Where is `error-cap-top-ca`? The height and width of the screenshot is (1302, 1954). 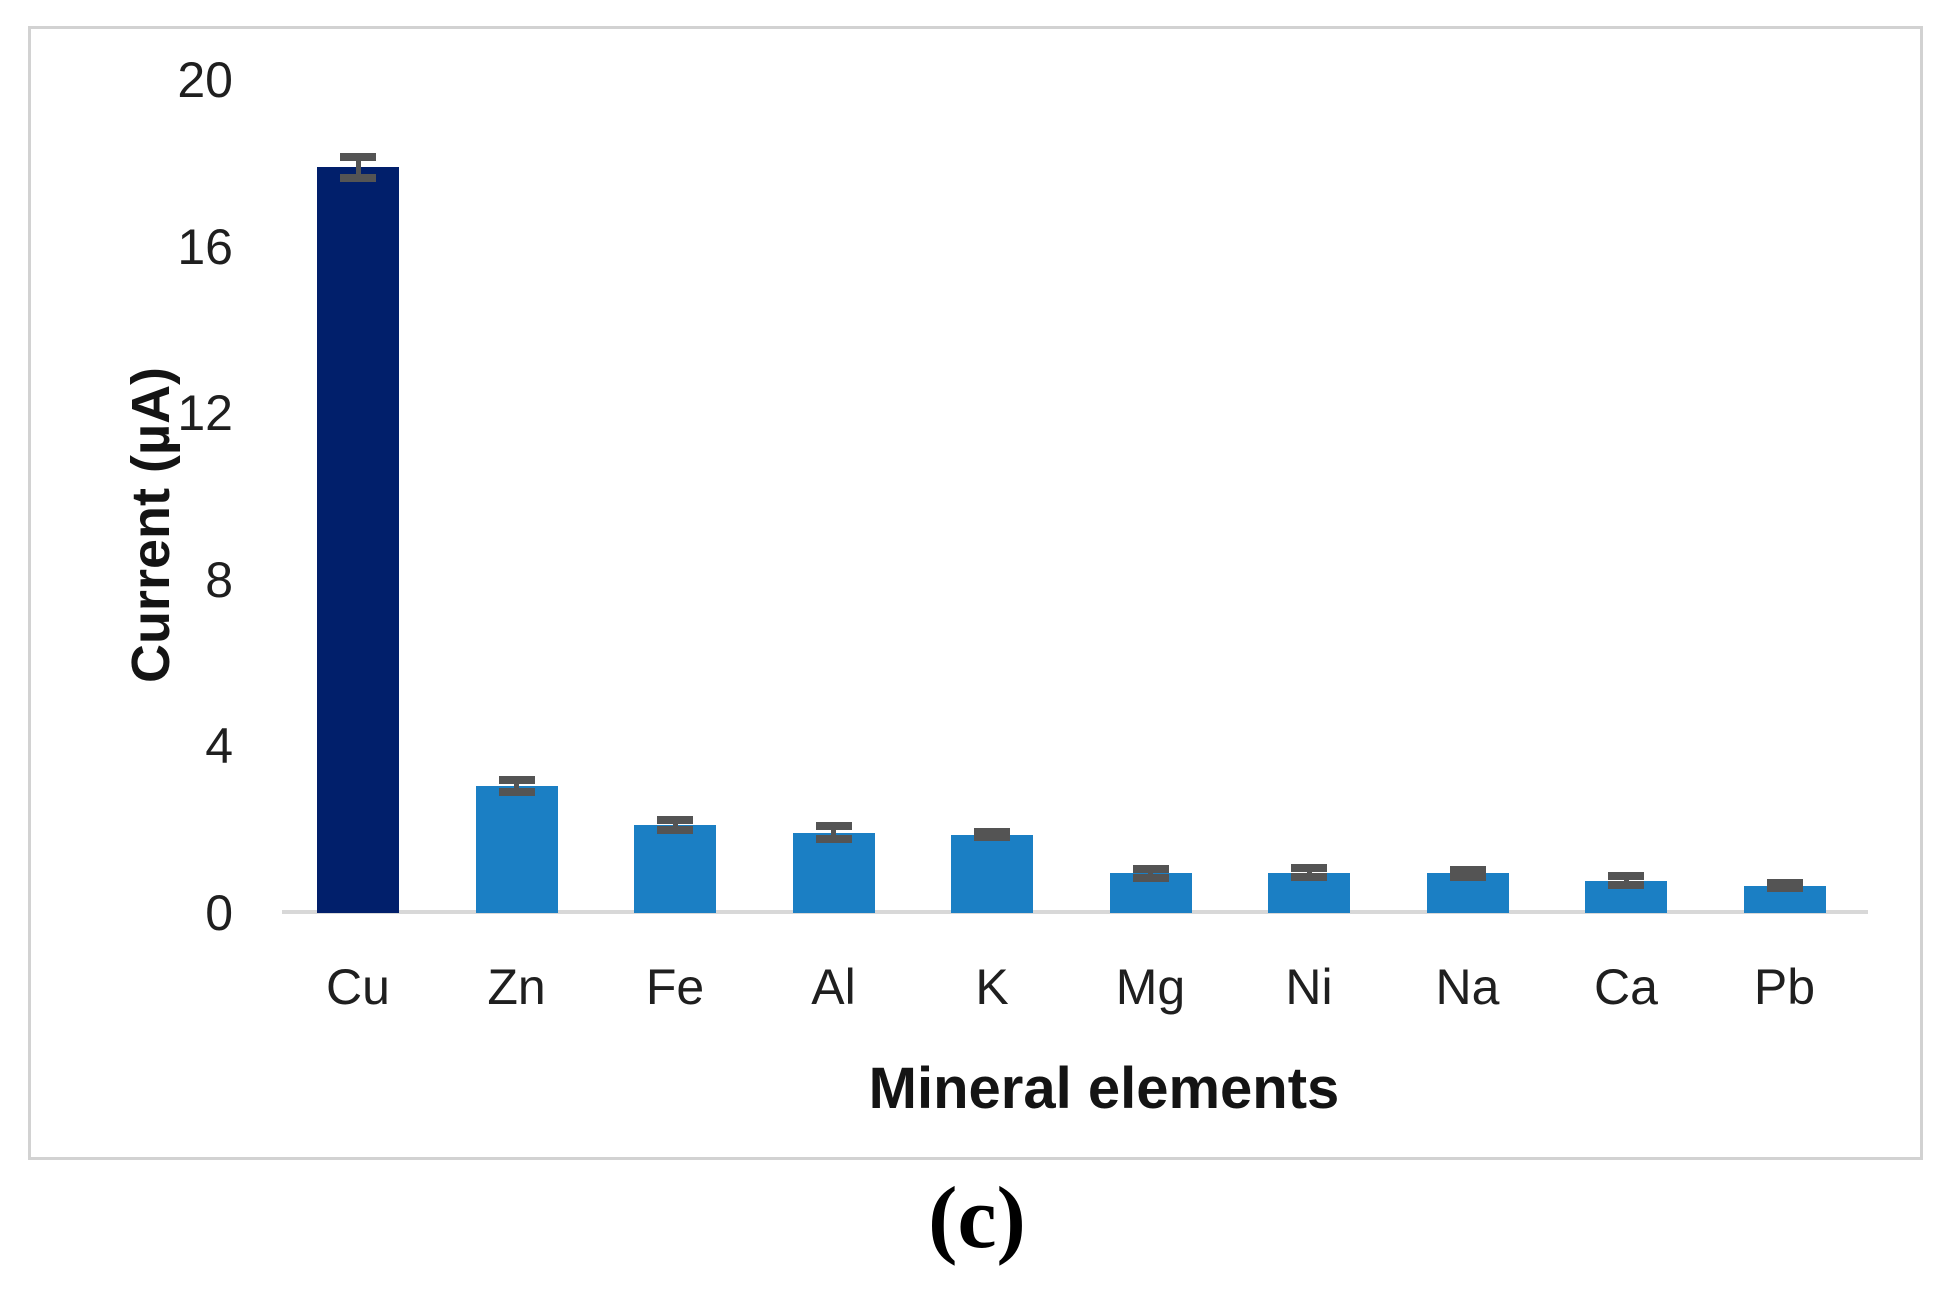 error-cap-top-ca is located at coordinates (1626, 876).